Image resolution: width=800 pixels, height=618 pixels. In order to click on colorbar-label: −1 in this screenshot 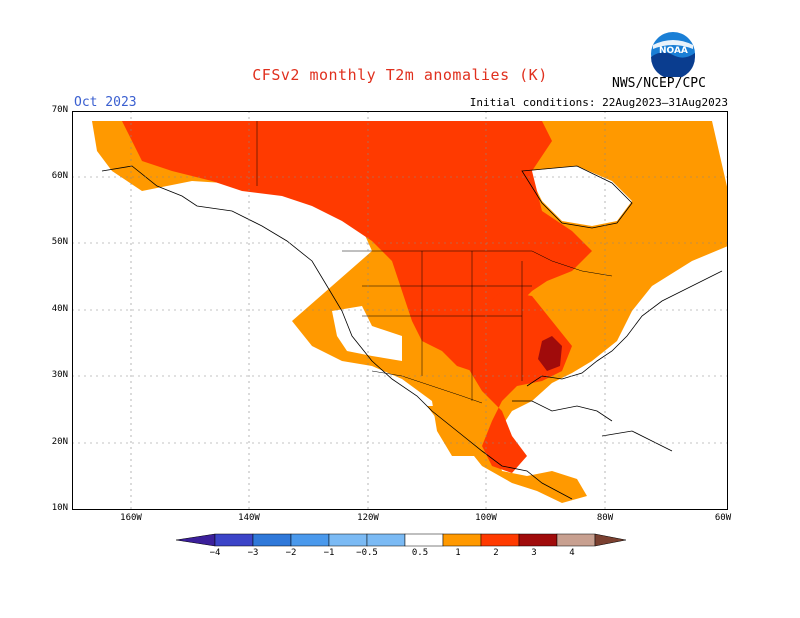, I will do `click(329, 553)`.